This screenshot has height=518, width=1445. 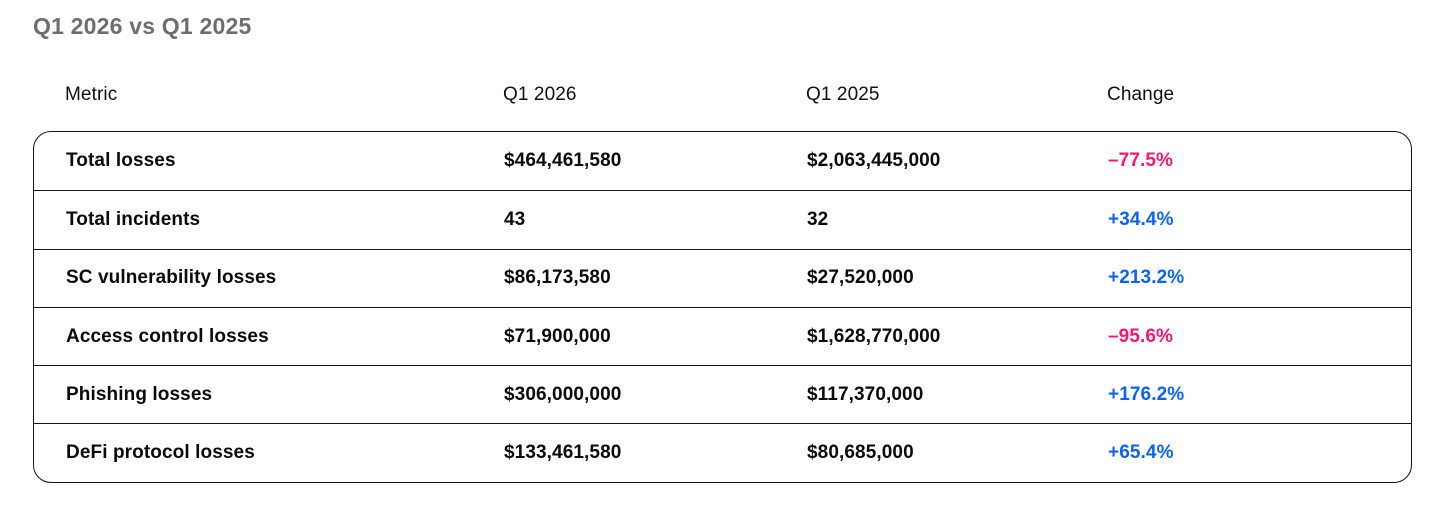 What do you see at coordinates (1146, 278) in the screenshot?
I see `change-cell: +213.2%` at bounding box center [1146, 278].